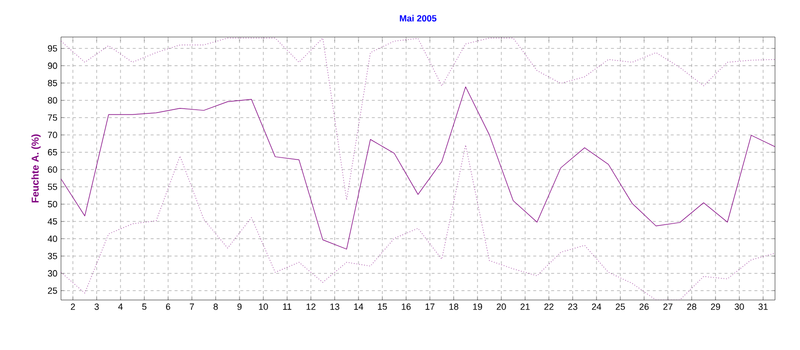 Image resolution: width=800 pixels, height=350 pixels. What do you see at coordinates (53, 117) in the screenshot?
I see `y-tick-label: 75` at bounding box center [53, 117].